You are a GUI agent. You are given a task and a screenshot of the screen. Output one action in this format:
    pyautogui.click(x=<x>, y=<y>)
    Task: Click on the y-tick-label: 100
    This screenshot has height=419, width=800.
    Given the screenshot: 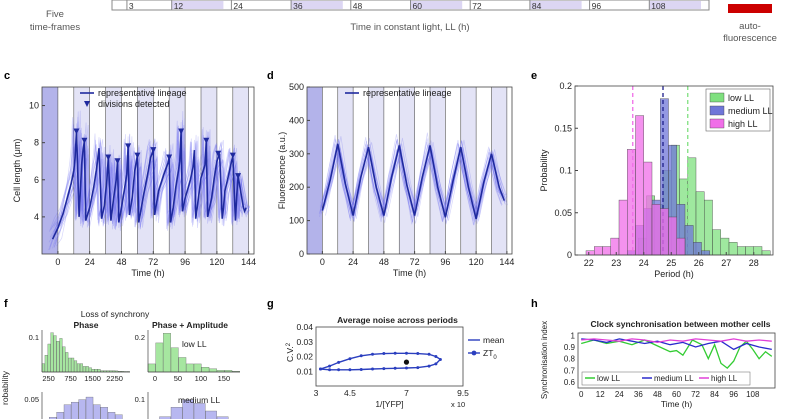 What is the action you would take?
    pyautogui.click(x=296, y=221)
    